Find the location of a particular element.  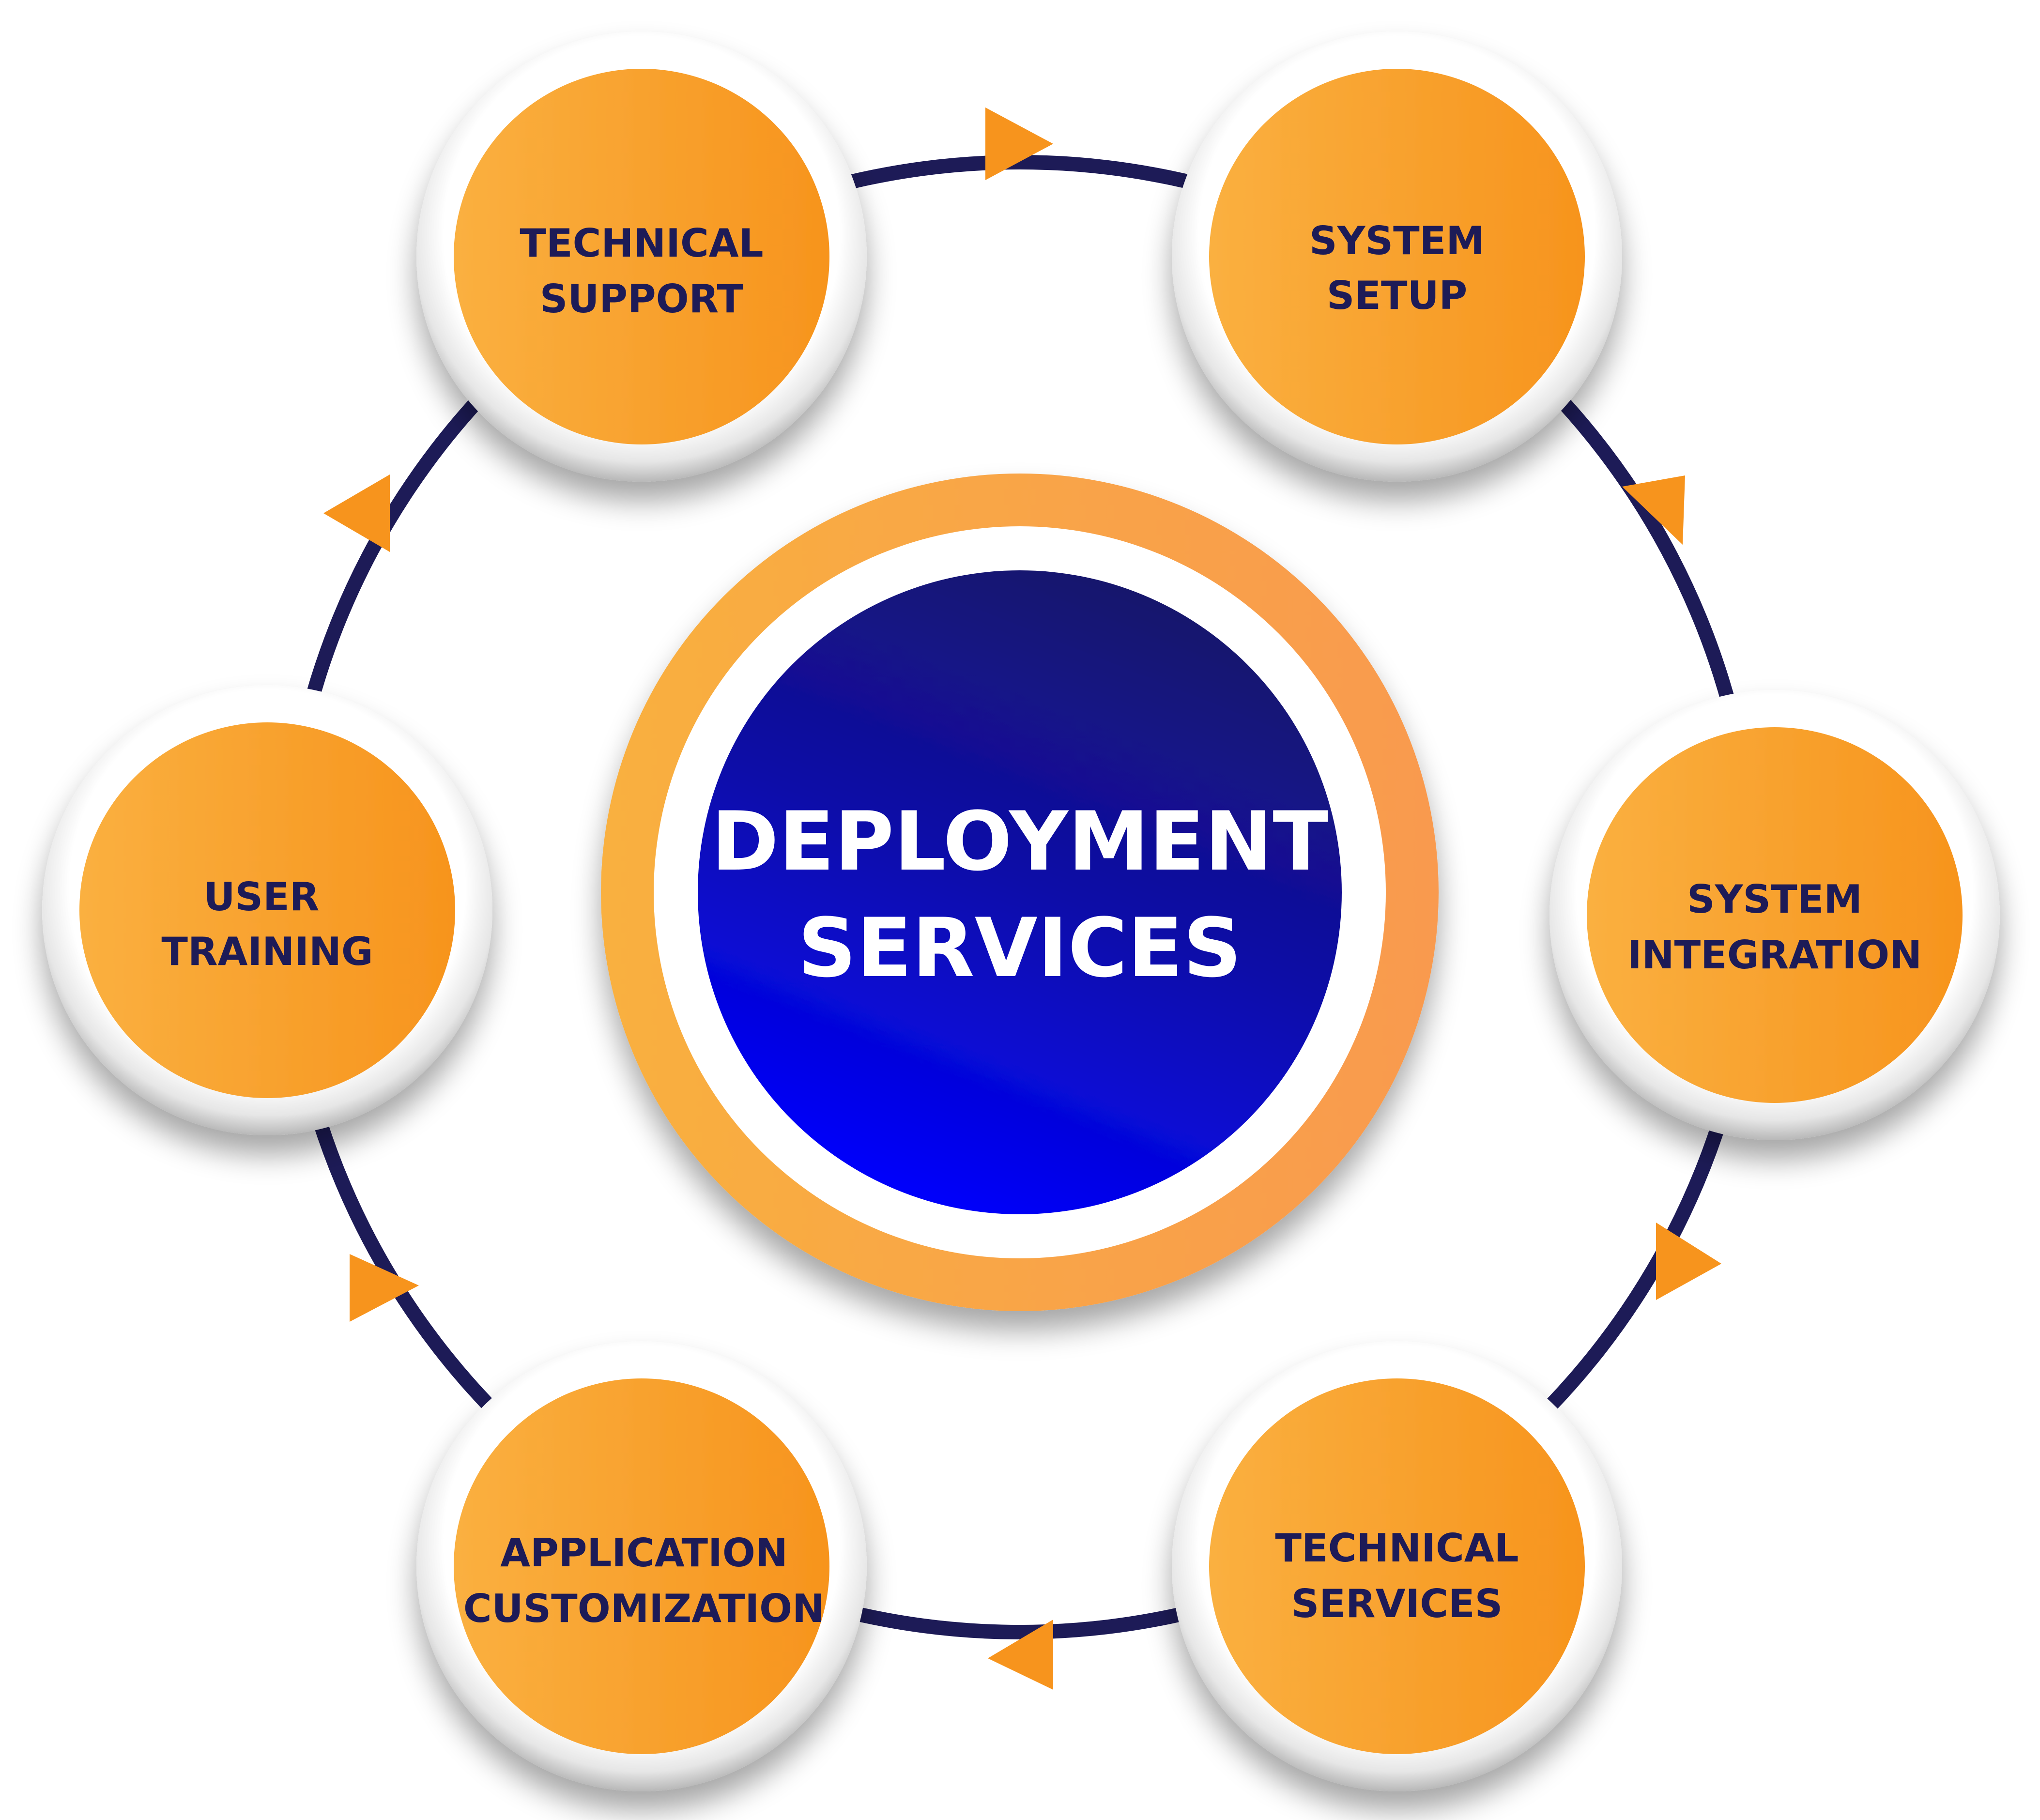

node-label-line2: SETUP is located at coordinates (1397, 296).